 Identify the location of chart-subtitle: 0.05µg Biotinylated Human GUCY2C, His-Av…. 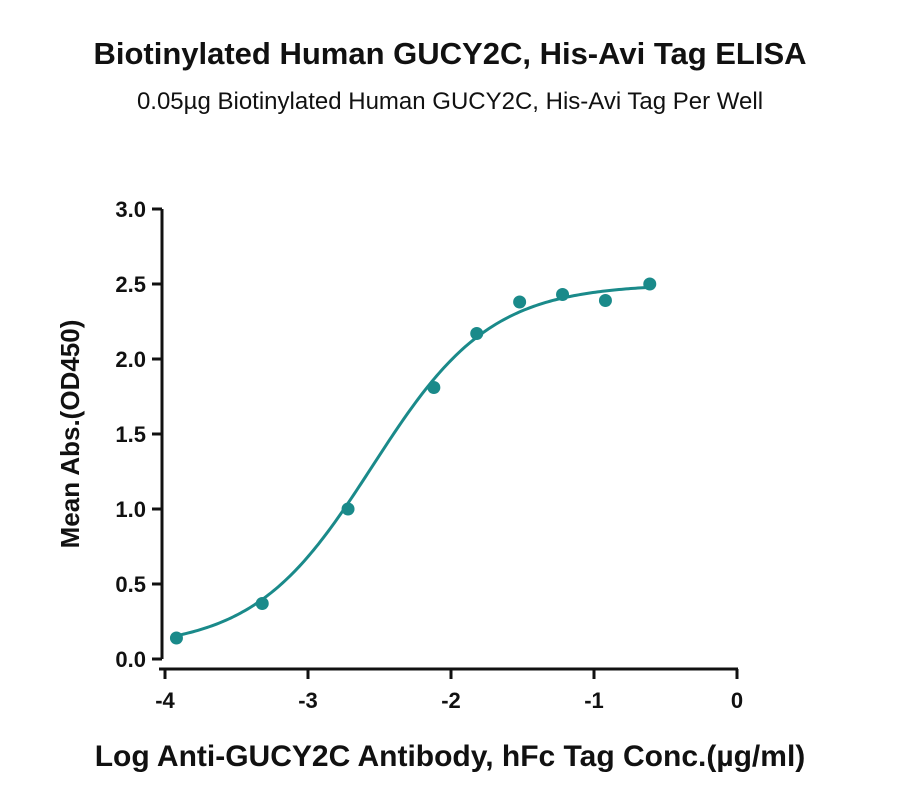
(450, 101).